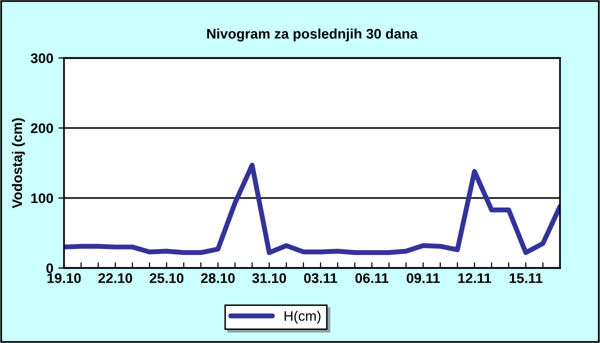 The width and height of the screenshot is (600, 343). What do you see at coordinates (18, 163) in the screenshot?
I see `y-axis-title: Vodostaj (cm)` at bounding box center [18, 163].